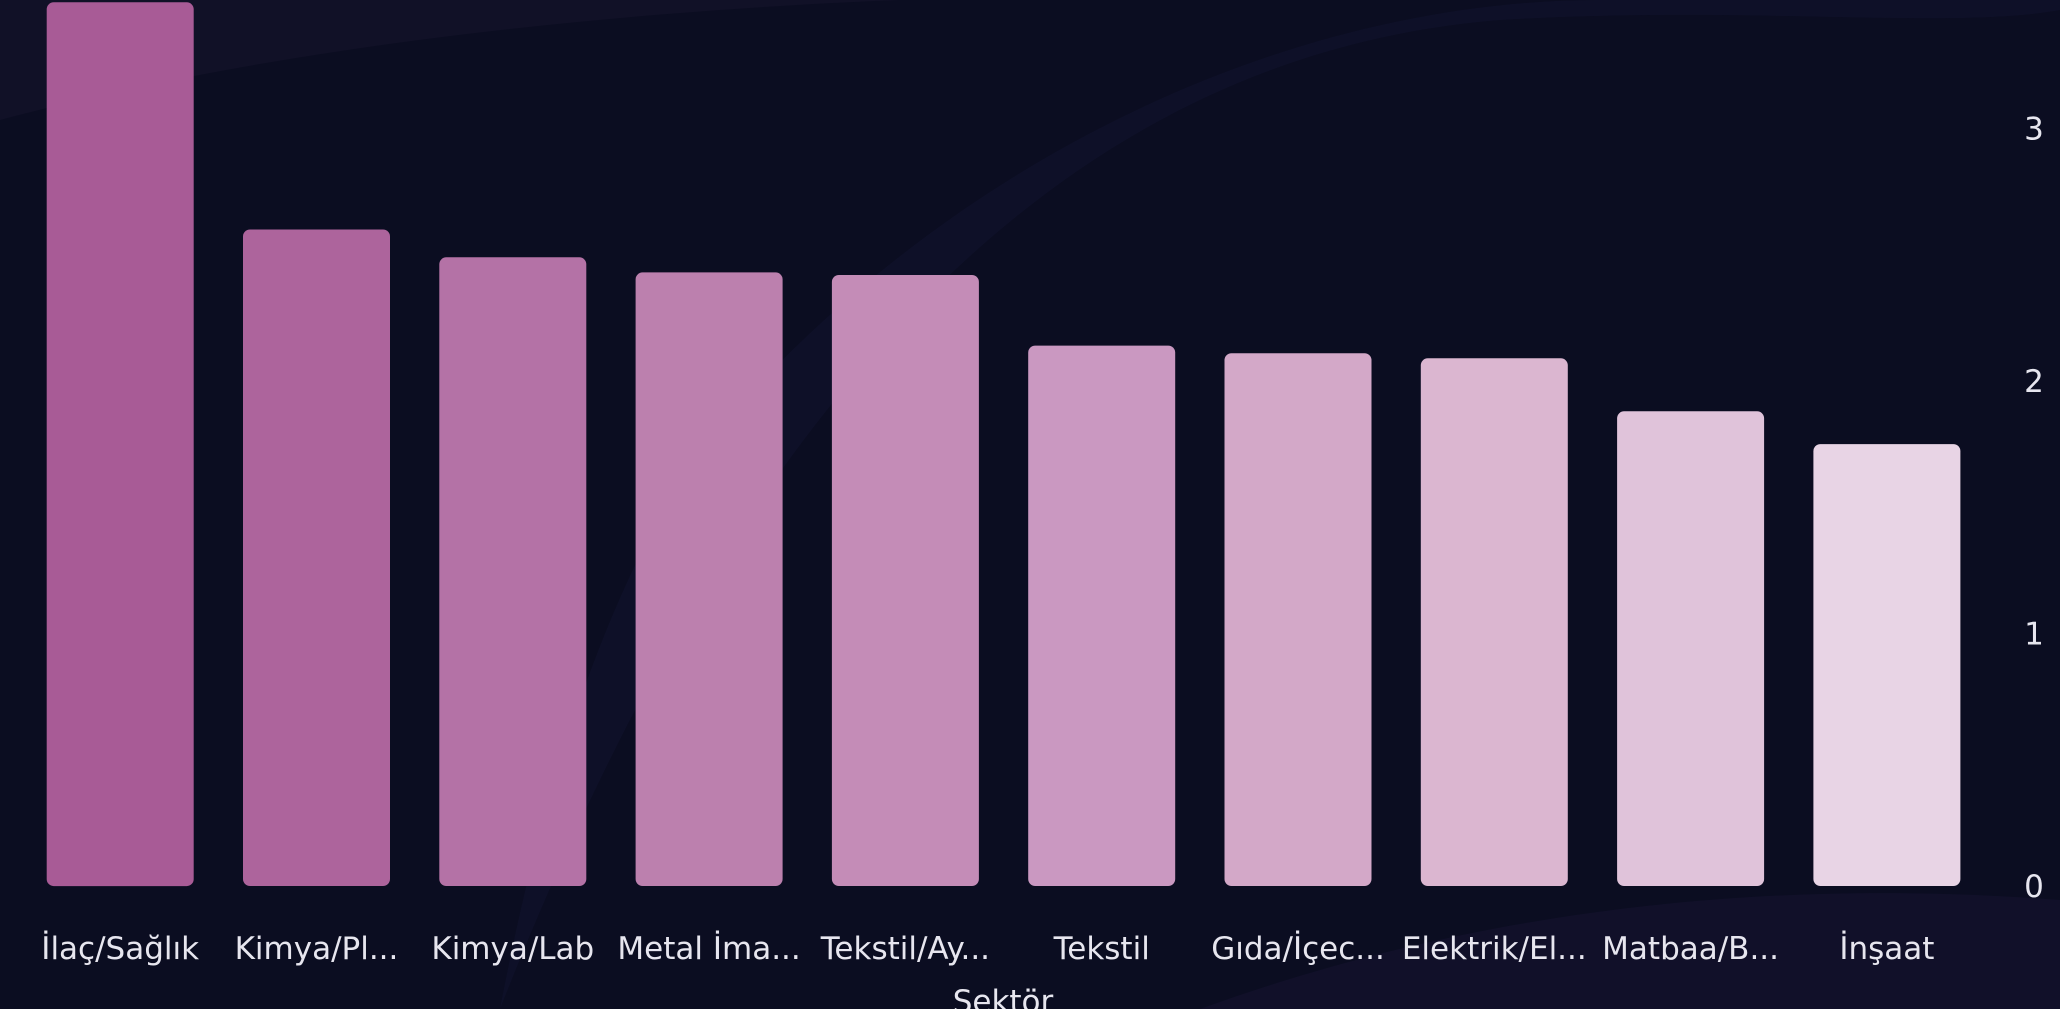  What do you see at coordinates (512, 949) in the screenshot?
I see `x-tick-label: Kimya/Lab` at bounding box center [512, 949].